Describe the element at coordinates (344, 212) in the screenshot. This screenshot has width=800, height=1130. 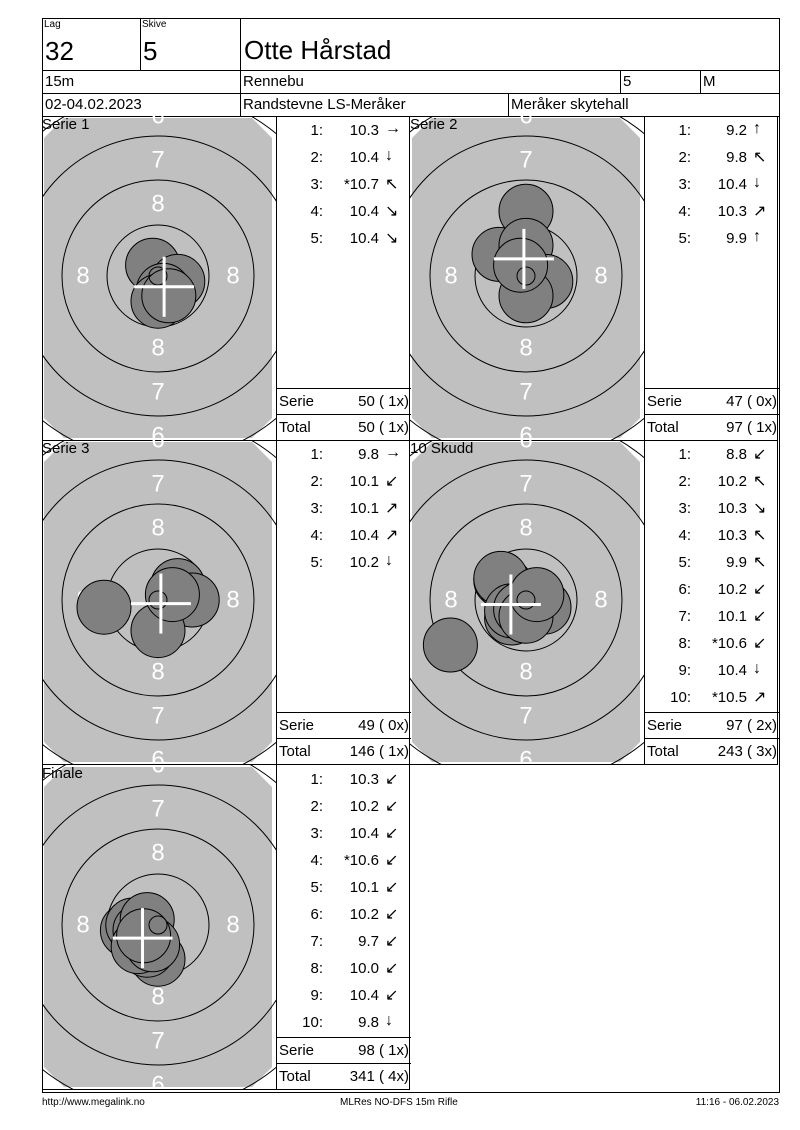
I see `shot-row: 4: 10.4 ↘` at that location.